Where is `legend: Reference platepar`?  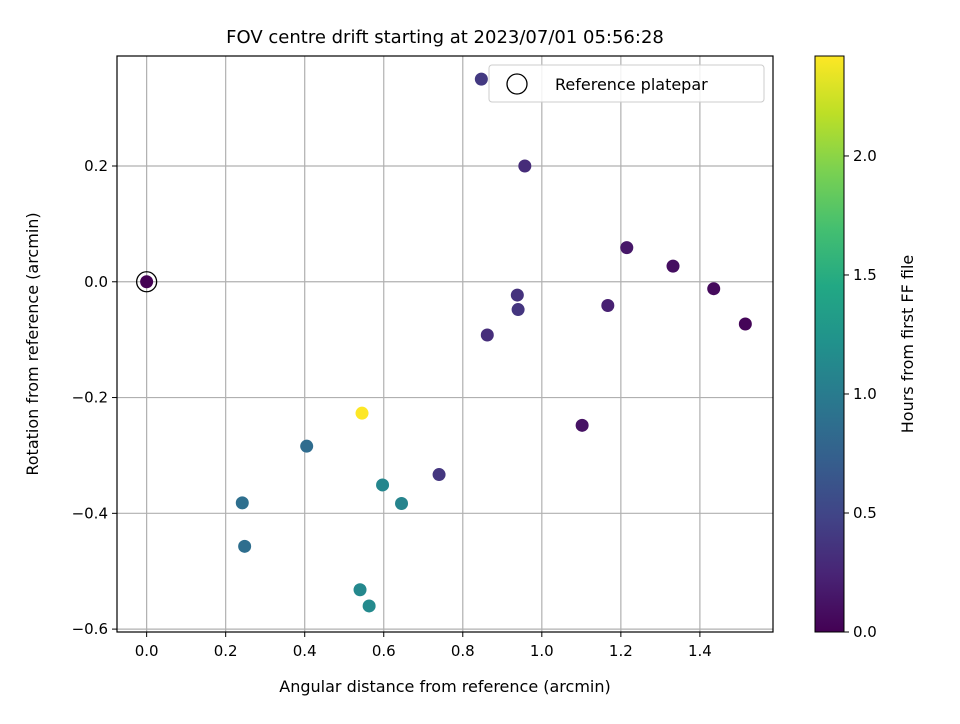 legend: Reference platepar is located at coordinates (626, 83).